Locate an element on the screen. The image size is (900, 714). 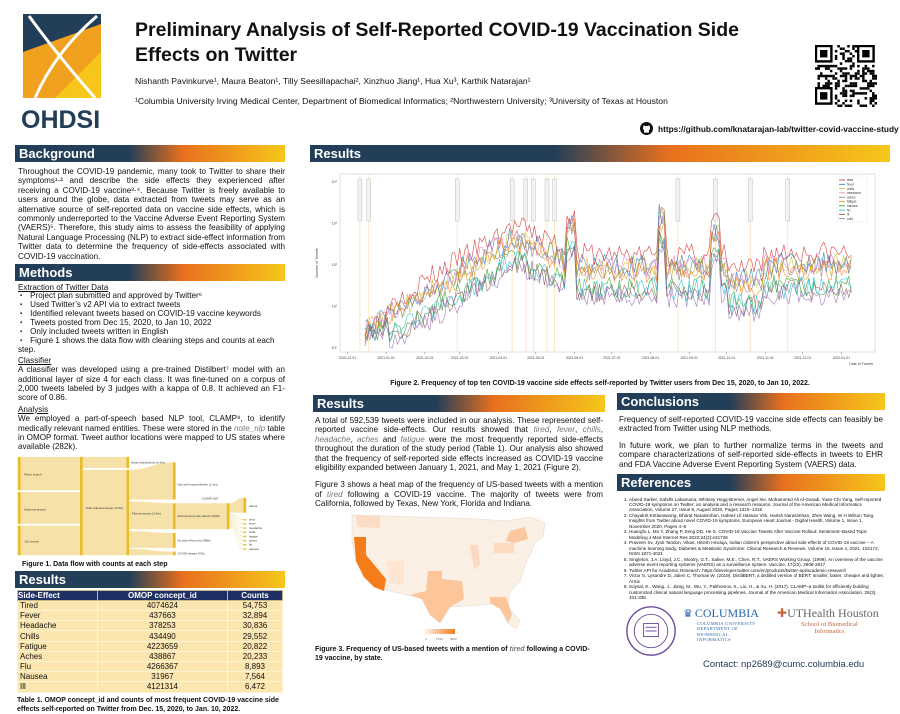
table-row: Fatigue 4223659 20,822 is located at coordinates (150, 646).